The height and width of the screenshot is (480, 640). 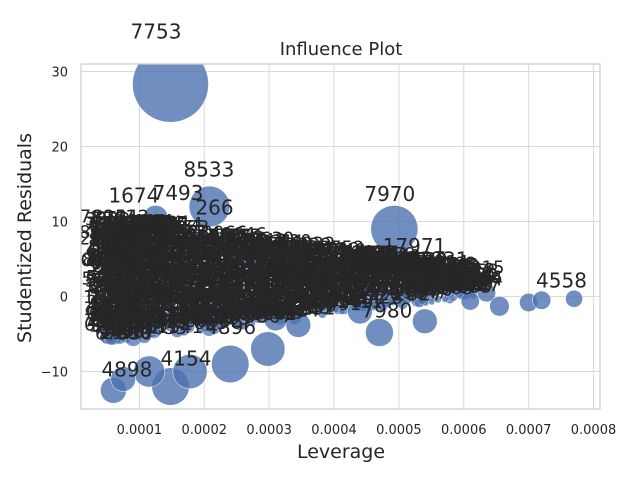 I want to click on x-tick-label: 0.0007, so click(x=529, y=430).